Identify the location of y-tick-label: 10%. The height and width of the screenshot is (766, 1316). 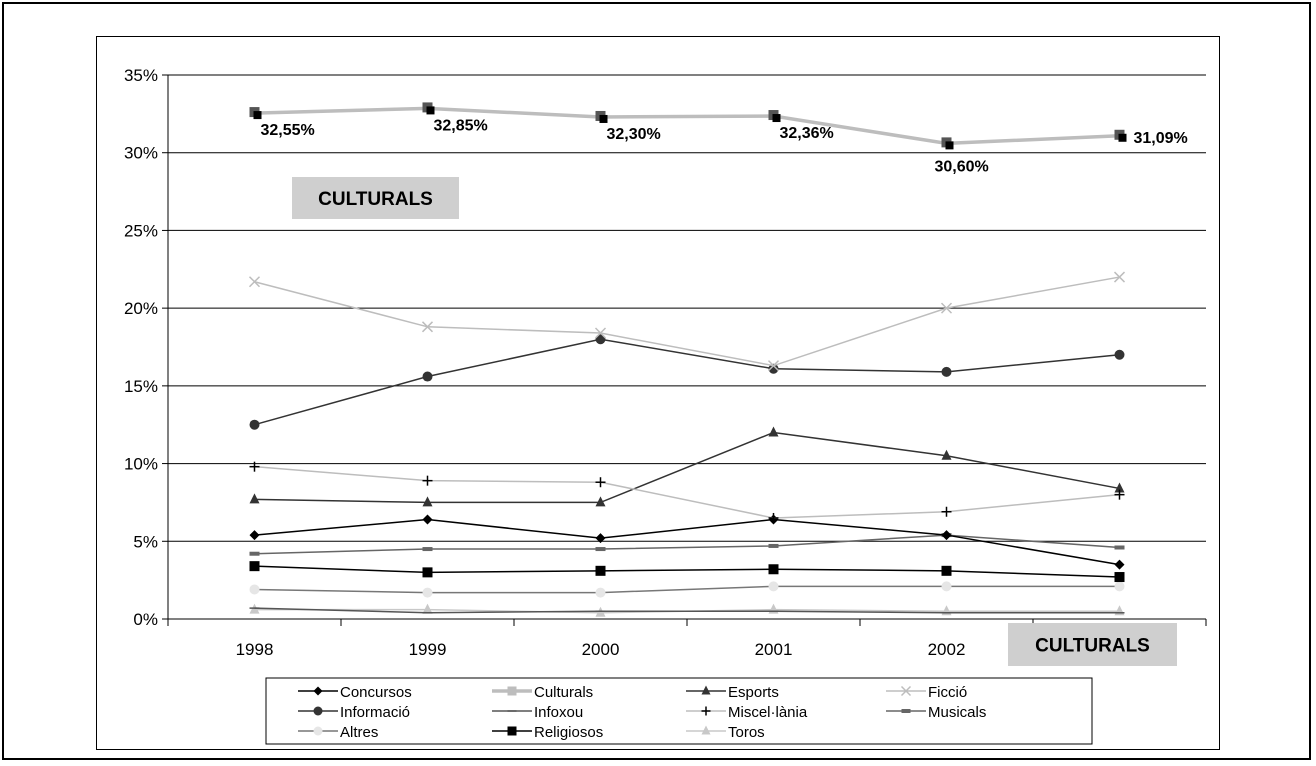
(141, 464).